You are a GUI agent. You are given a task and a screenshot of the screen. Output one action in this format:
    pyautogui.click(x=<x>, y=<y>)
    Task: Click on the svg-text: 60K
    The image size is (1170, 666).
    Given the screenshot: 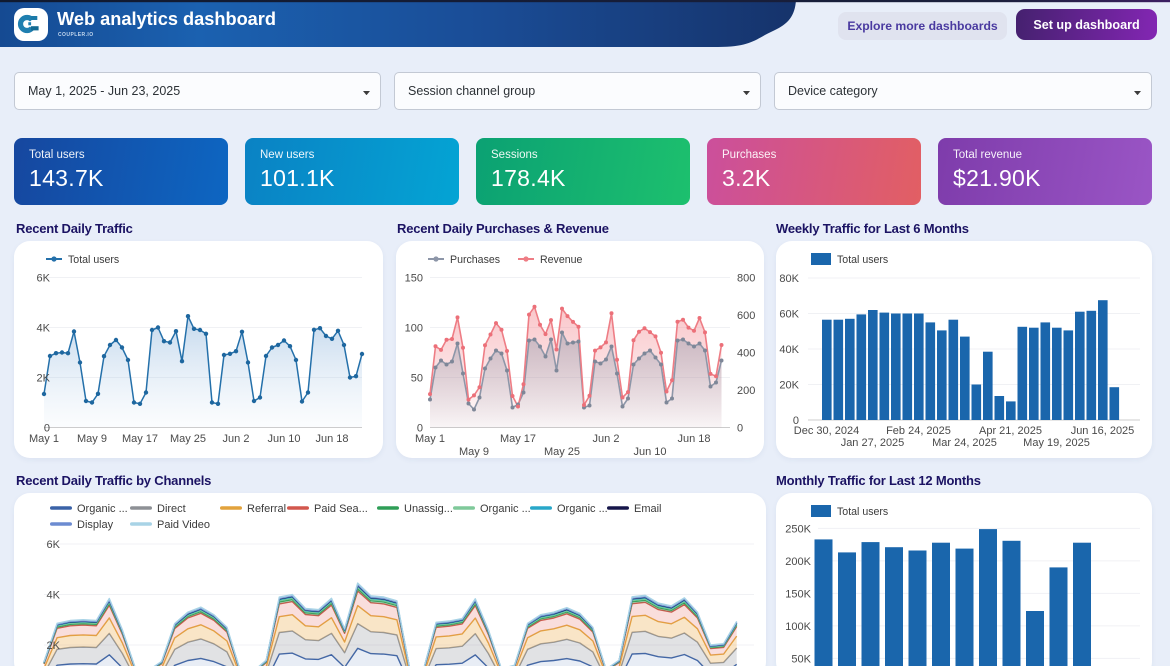 What is the action you would take?
    pyautogui.click(x=789, y=315)
    